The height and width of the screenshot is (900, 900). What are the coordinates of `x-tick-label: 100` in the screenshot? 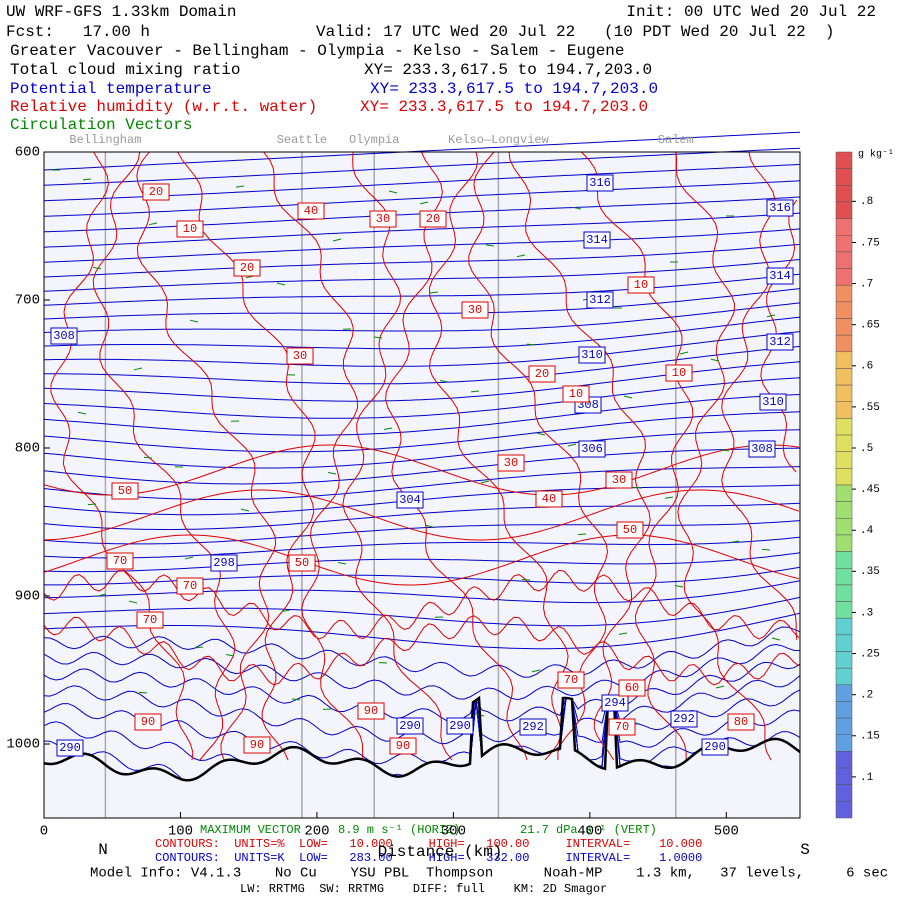 It's located at (180, 832).